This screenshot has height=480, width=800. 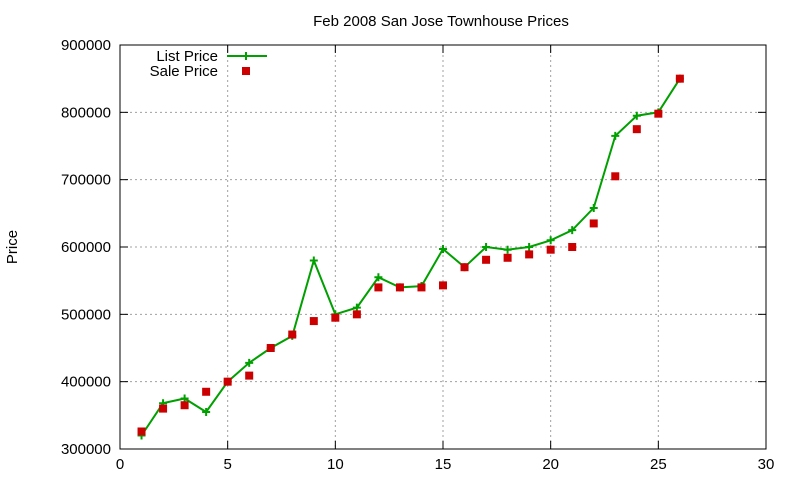 I want to click on x-tick-label: 5, so click(x=227, y=464).